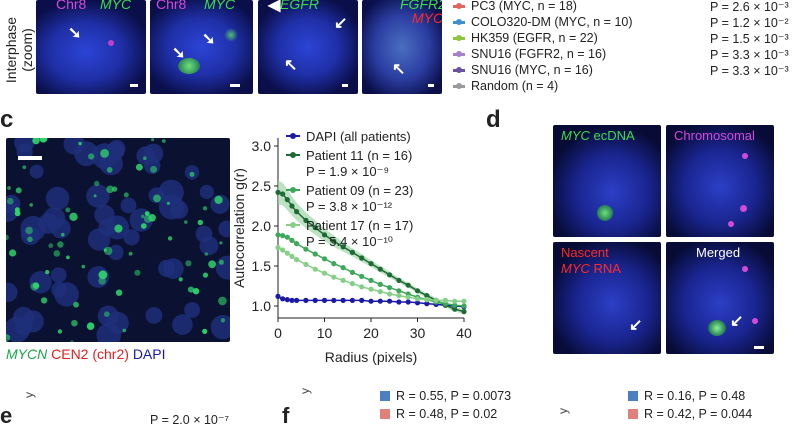 Image resolution: width=800 pixels, height=429 pixels. What do you see at coordinates (371, 357) in the screenshot?
I see `x-axis-label: Radius (pixels)` at bounding box center [371, 357].